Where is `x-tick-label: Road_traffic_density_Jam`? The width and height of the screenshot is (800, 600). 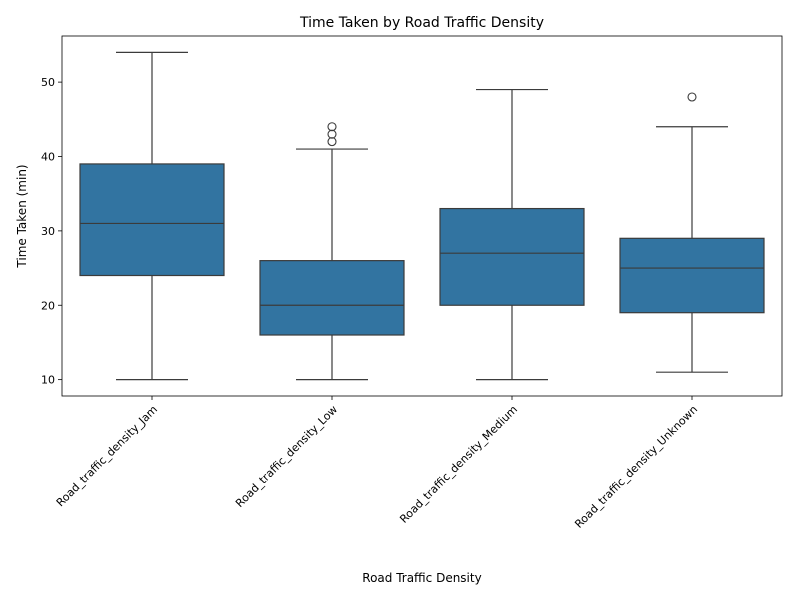
x-tick-label: Road_traffic_density_Jam is located at coordinates (107, 456).